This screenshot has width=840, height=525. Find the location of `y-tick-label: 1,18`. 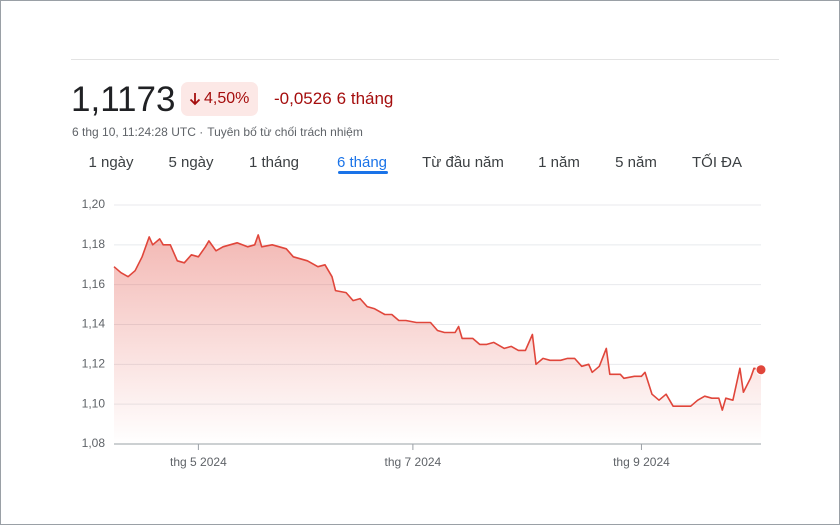

y-tick-label: 1,18 is located at coordinates (94, 244).